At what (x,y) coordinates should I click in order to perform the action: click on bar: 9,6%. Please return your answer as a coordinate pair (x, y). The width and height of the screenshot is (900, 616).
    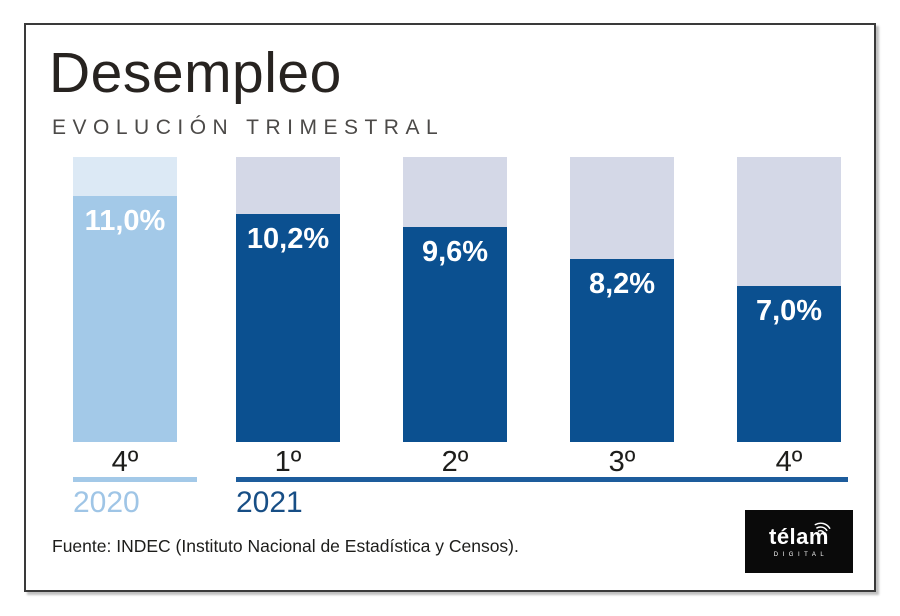
    Looking at the image, I should click on (455, 299).